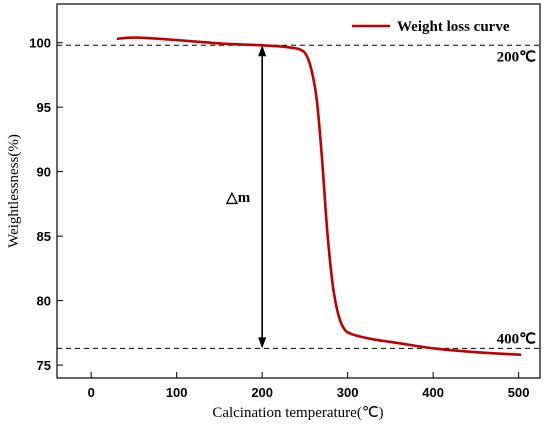 This screenshot has height=427, width=550. I want to click on x-axis-title: Calcination temperature(℃), so click(297, 413).